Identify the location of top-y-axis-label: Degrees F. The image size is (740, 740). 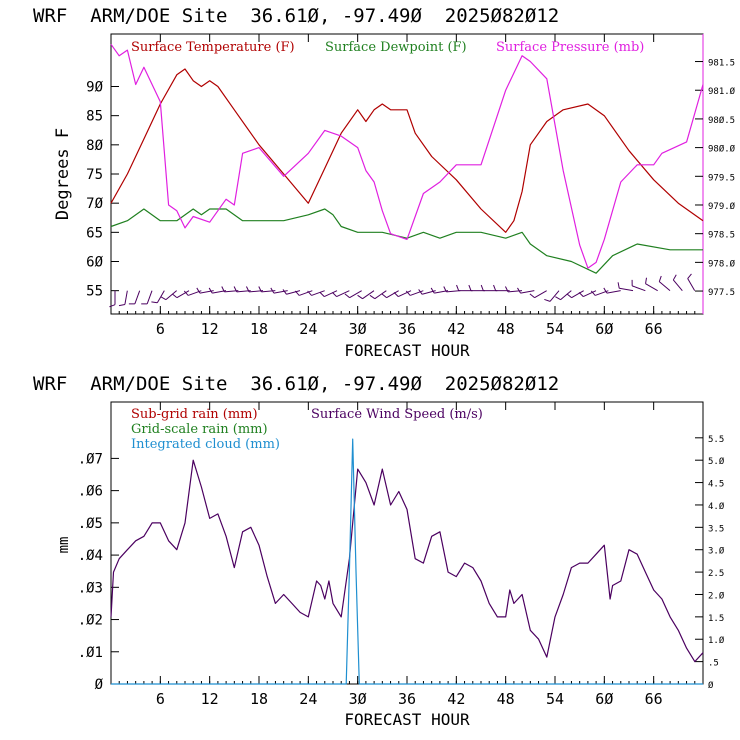
(63, 174).